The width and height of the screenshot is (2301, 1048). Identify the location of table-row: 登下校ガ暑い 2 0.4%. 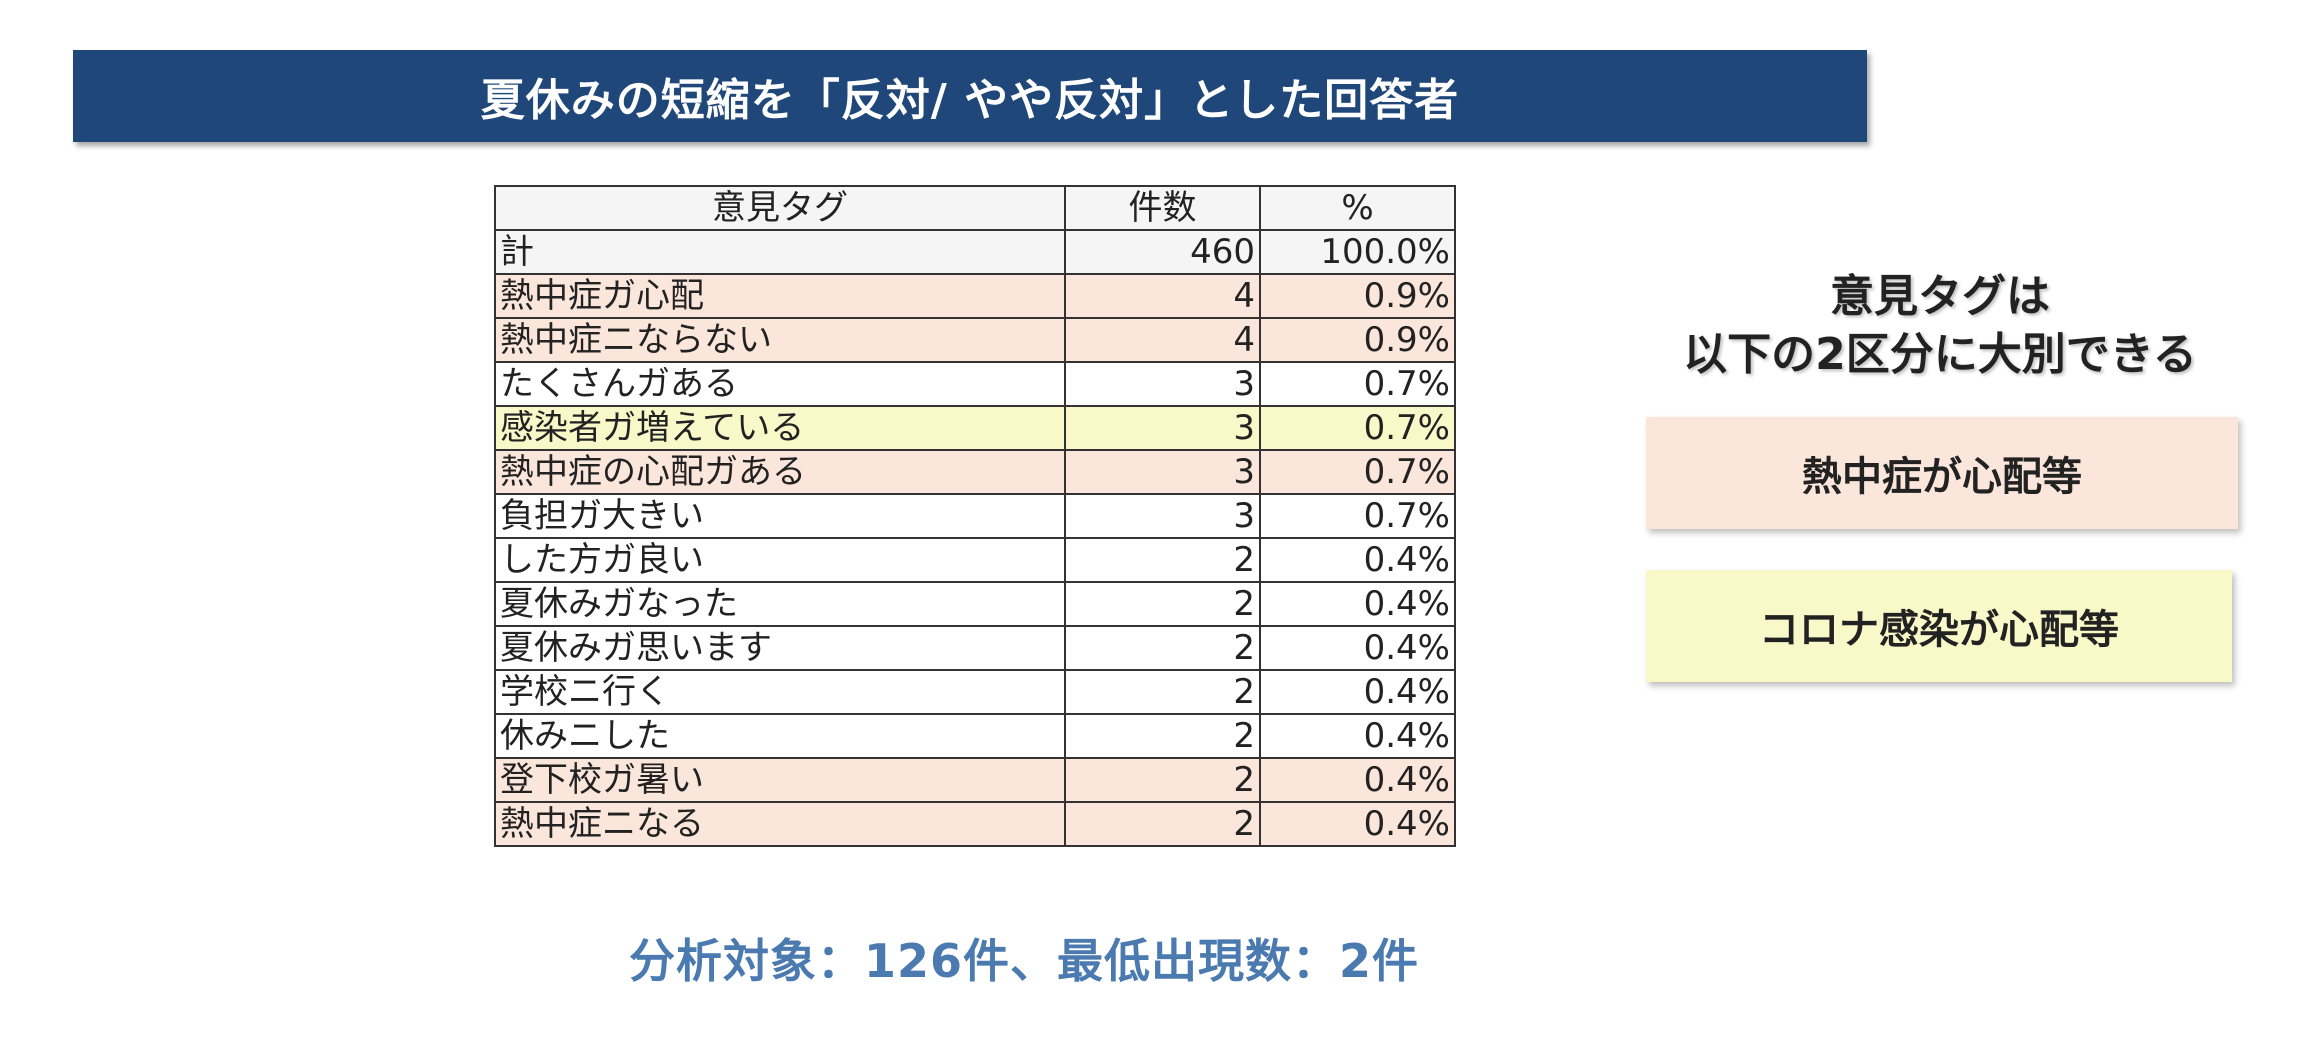
(975, 780).